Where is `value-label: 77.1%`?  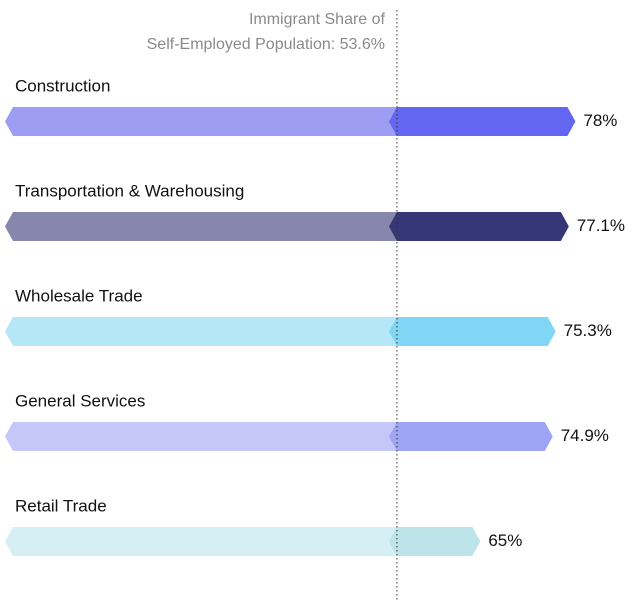 value-label: 77.1% is located at coordinates (601, 225).